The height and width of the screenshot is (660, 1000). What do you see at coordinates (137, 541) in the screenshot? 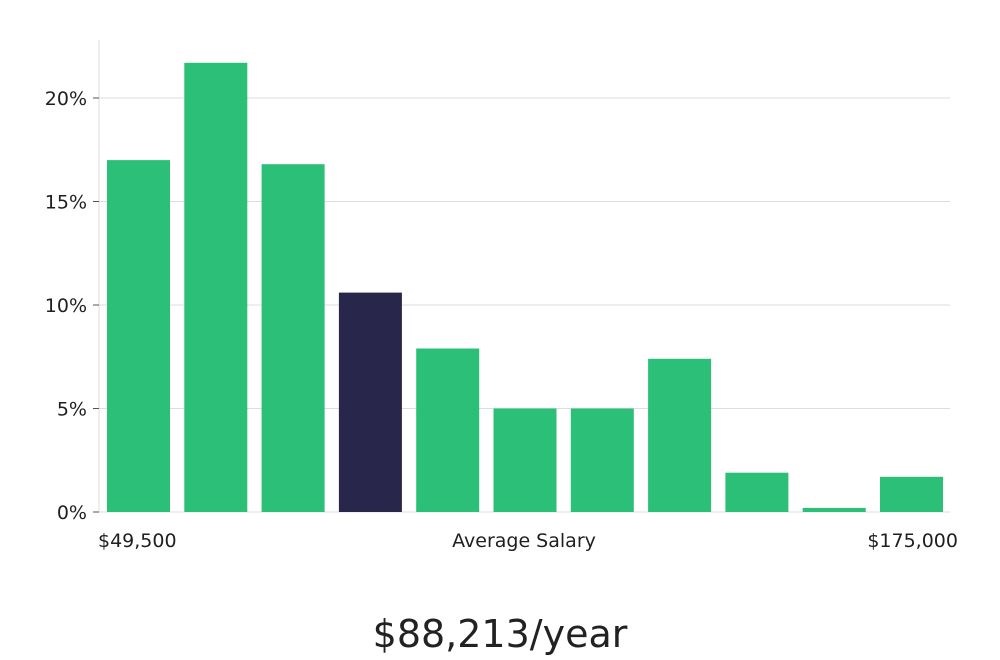
I see `range-min-label: $49,500` at bounding box center [137, 541].